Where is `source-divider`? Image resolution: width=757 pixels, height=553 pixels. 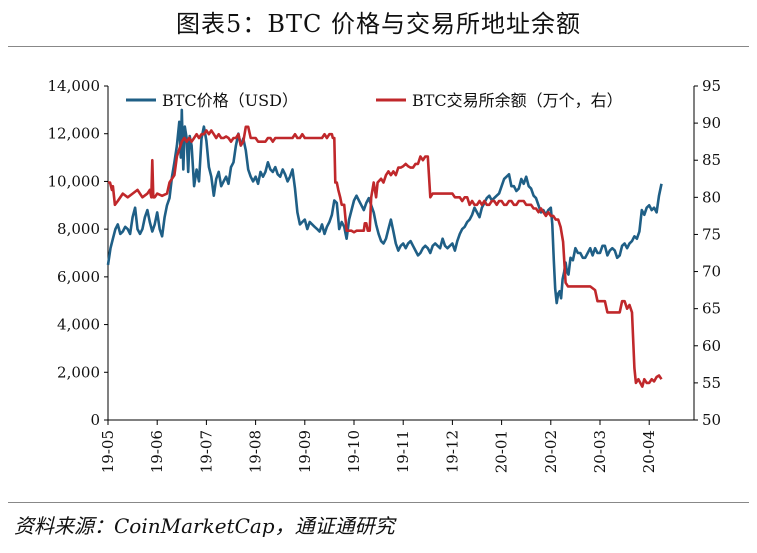
source-divider is located at coordinates (378, 502).